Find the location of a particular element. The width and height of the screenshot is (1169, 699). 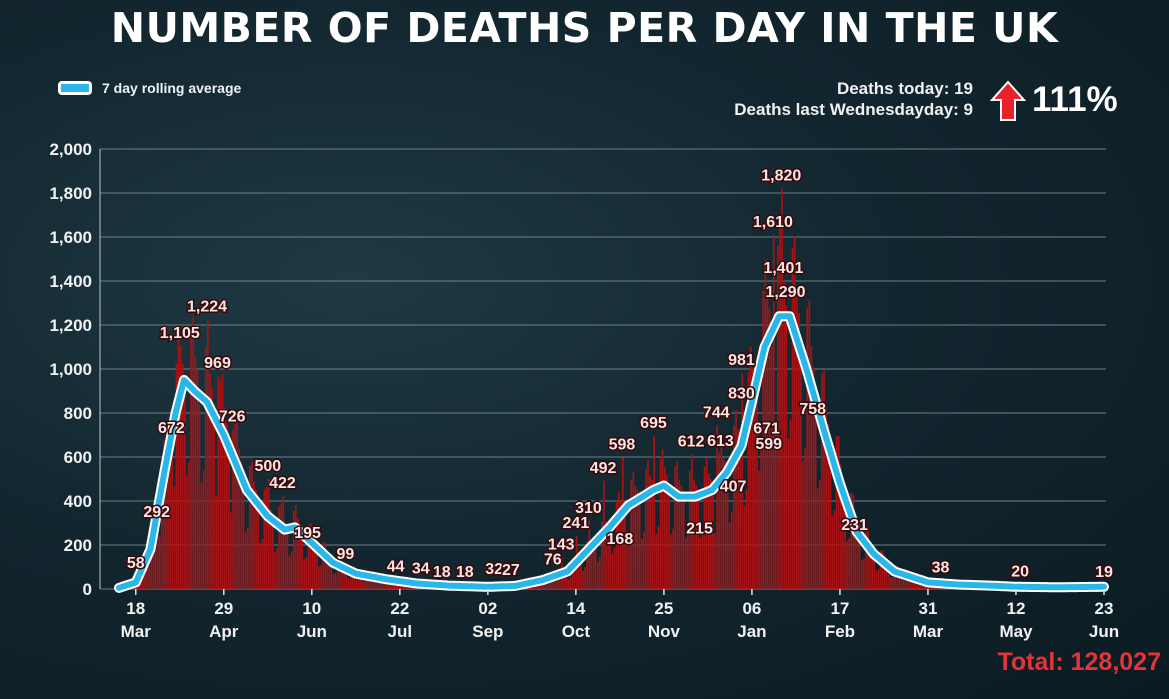

data-label: 969 is located at coordinates (217, 363).